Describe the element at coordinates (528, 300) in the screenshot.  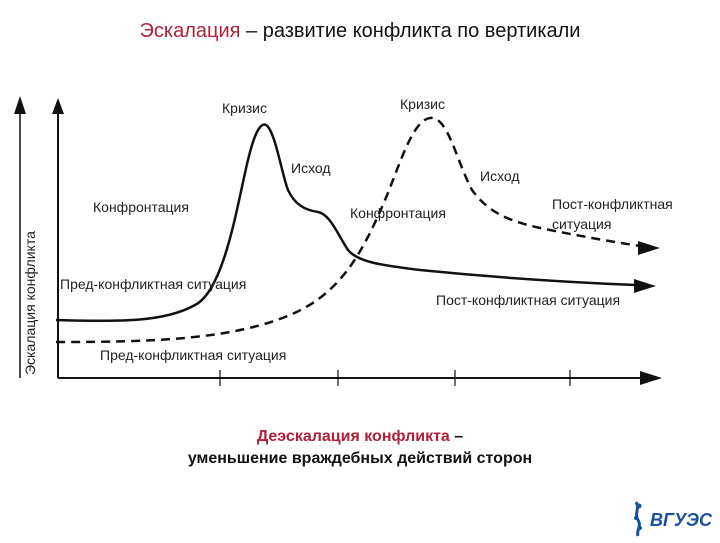
I see `solid-post-conflict-label: Пост-конфликтная ситуация` at that location.